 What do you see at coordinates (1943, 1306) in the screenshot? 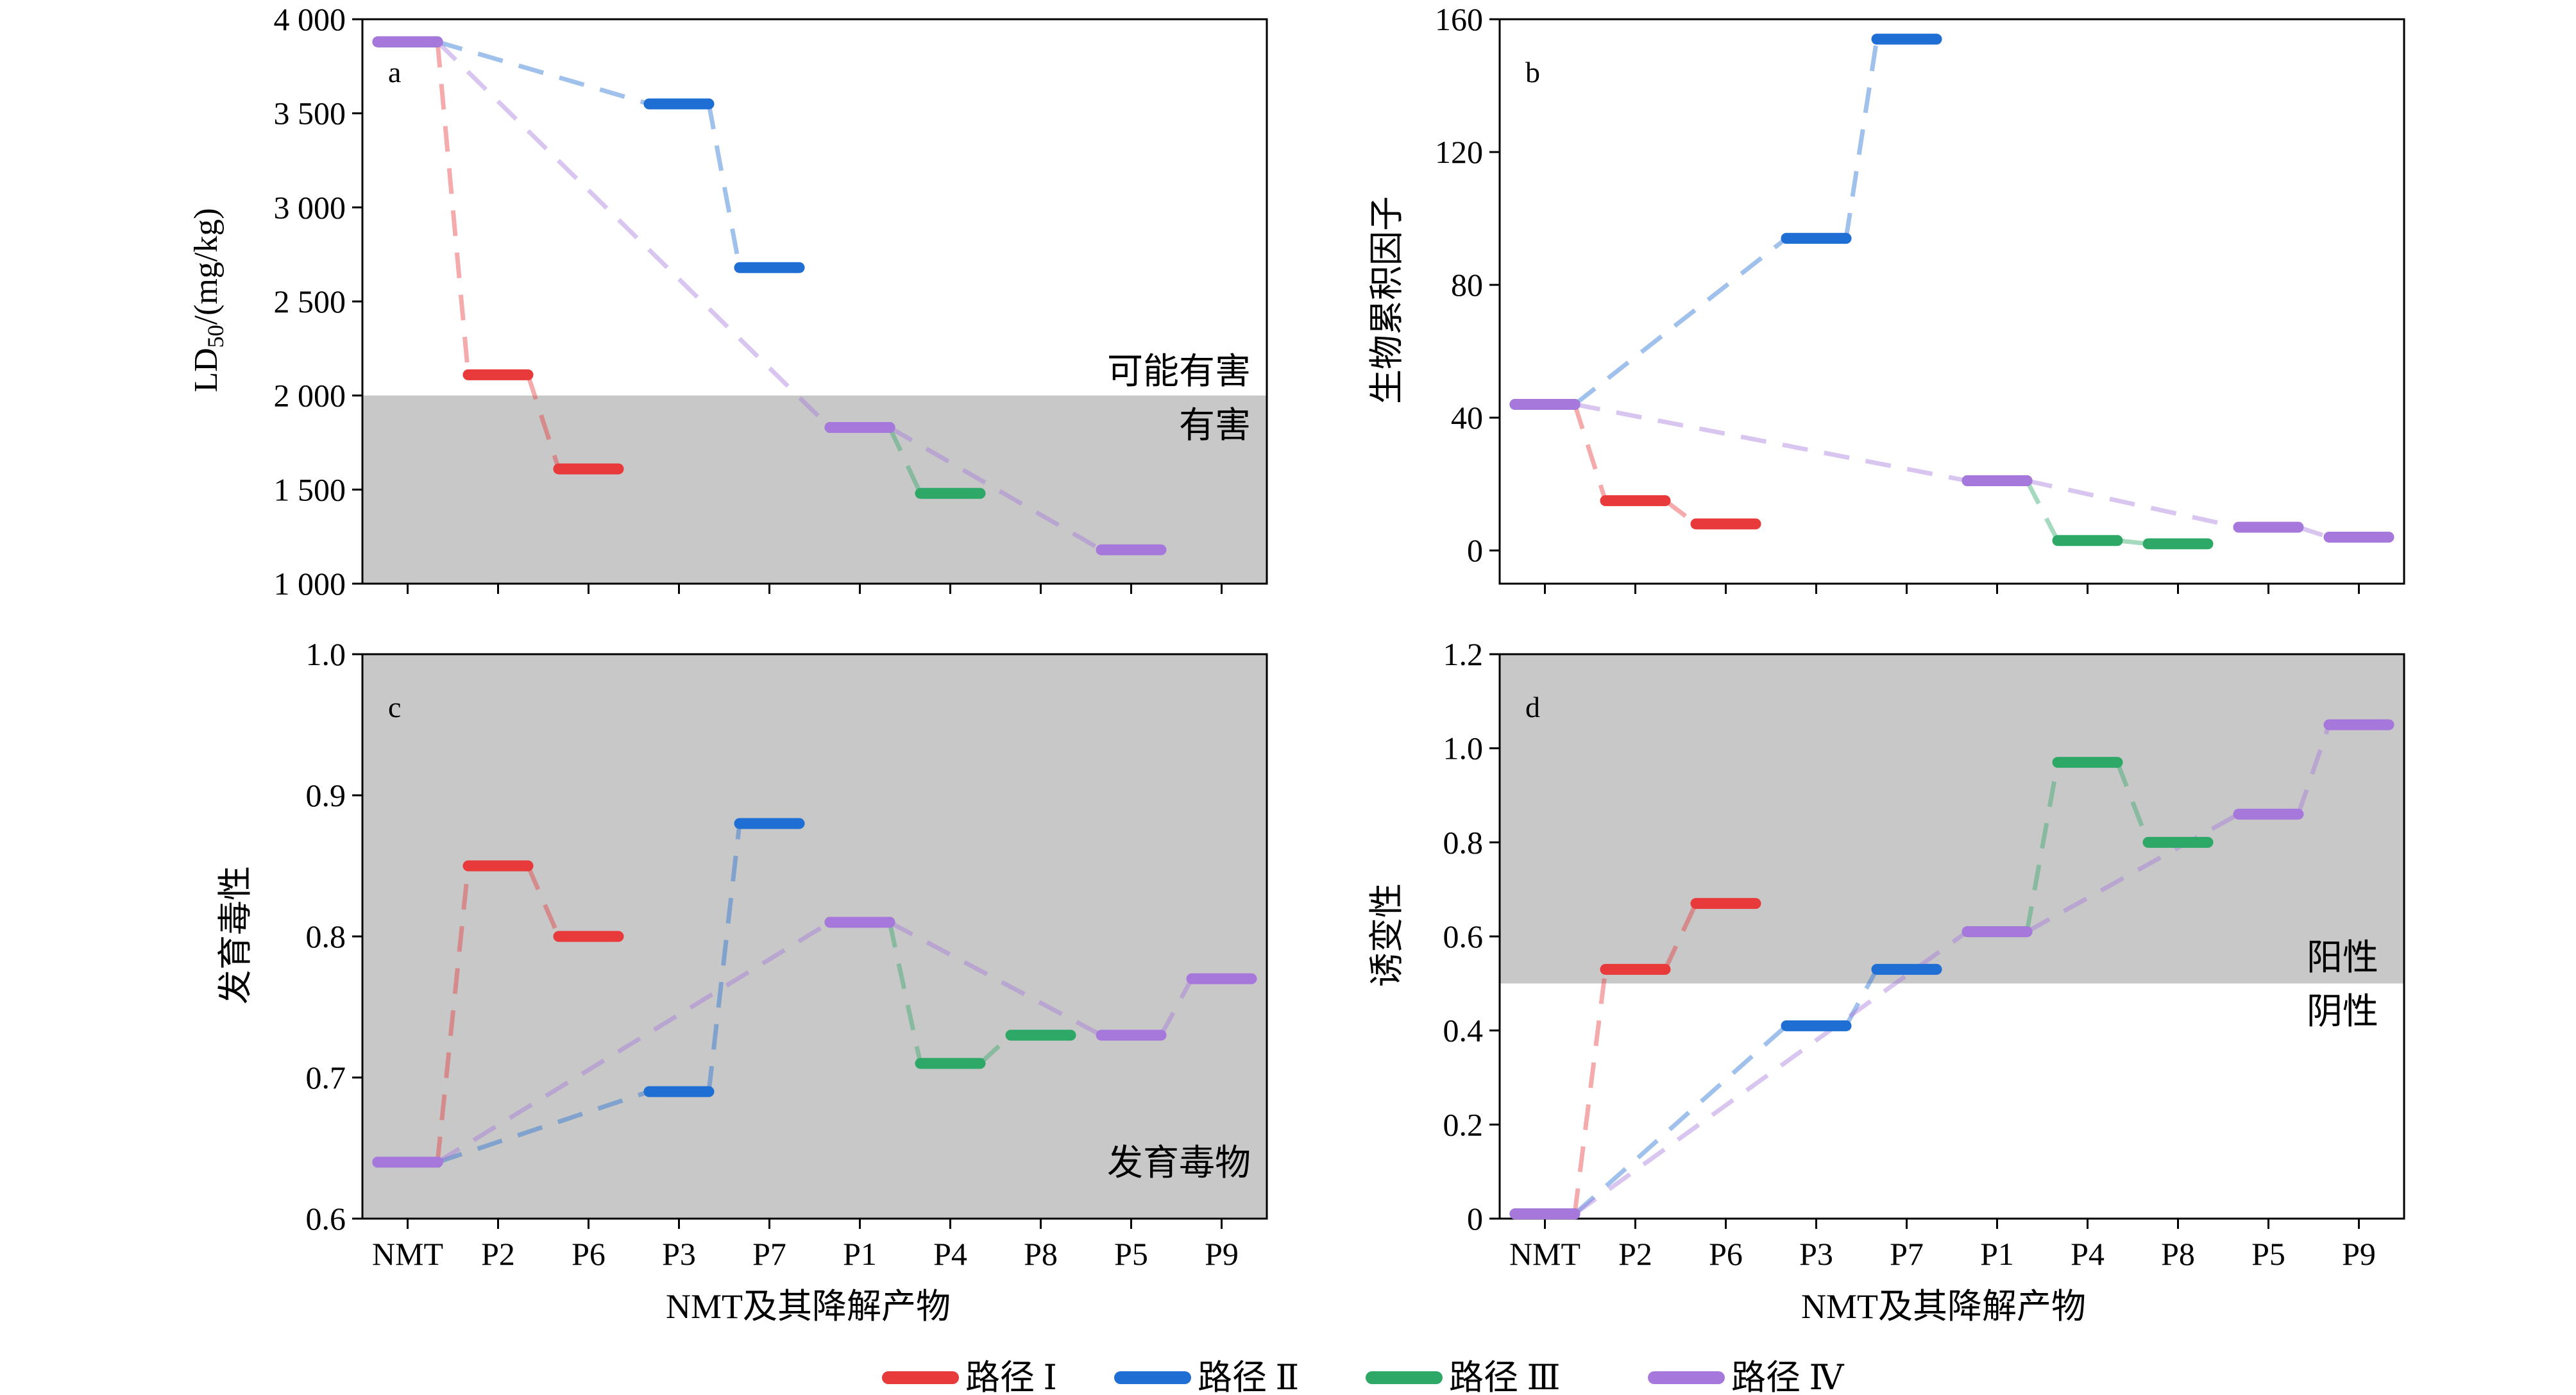
I see `panel-d-x-axis-label: NMT及其降解产物` at bounding box center [1943, 1306].